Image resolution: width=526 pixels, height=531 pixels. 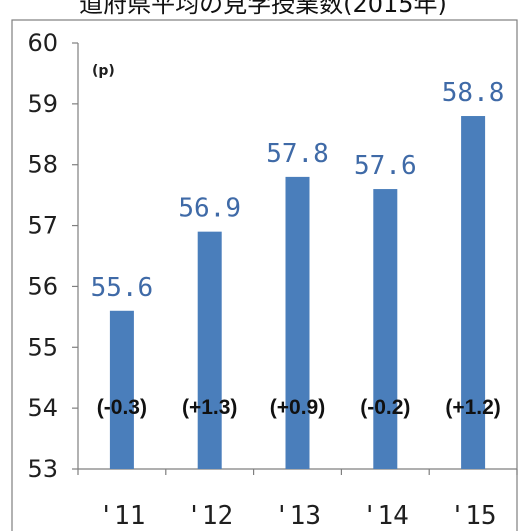 I want to click on y-tick-label: 54, so click(x=42, y=408).